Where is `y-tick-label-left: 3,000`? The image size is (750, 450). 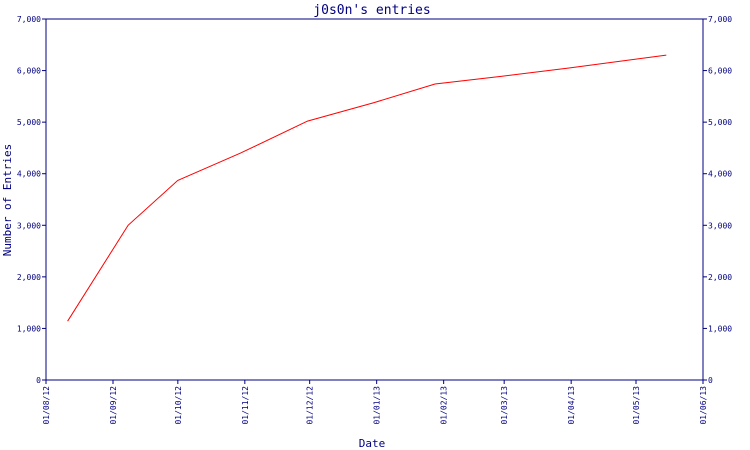
y-tick-label-left: 3,000 is located at coordinates (29, 225).